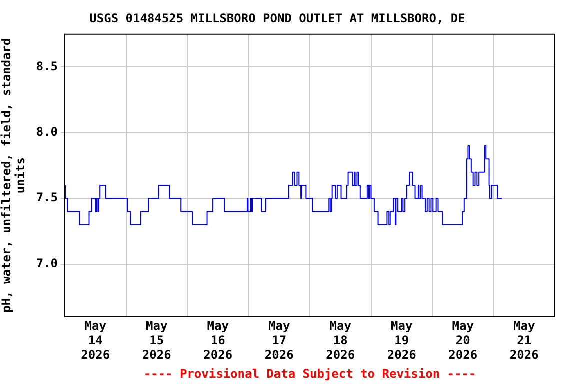 Image resolution: width=576 pixels, height=384 pixels. I want to click on text: ---- Provisional Data Subject to Revision ----, so click(310, 374).